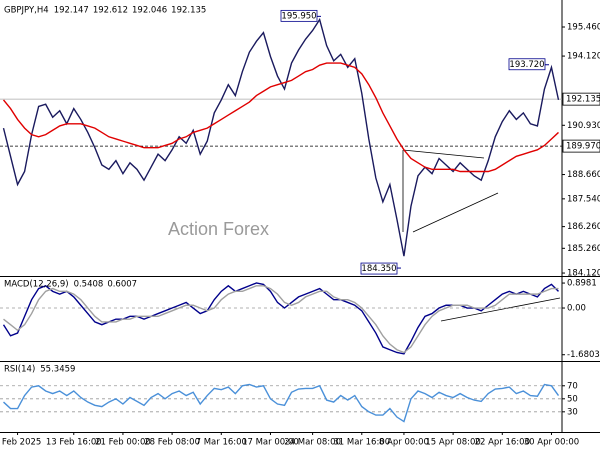 The height and width of the screenshot is (450, 600). Describe the element at coordinates (378, 269) in the screenshot. I see `annotation-label: 184.350` at that location.